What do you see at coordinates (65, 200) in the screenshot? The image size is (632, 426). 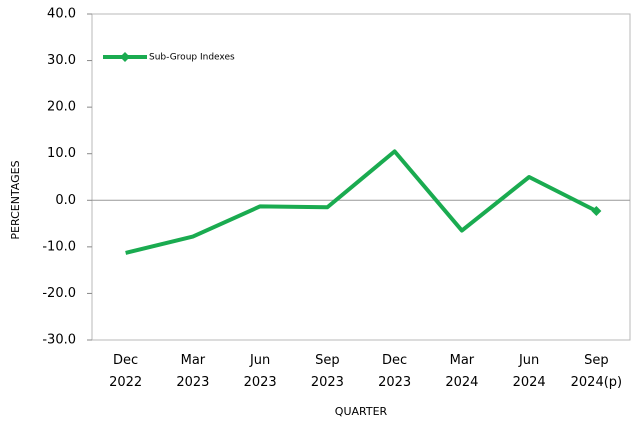 I see `y-tick-label: 0.0` at bounding box center [65, 200].